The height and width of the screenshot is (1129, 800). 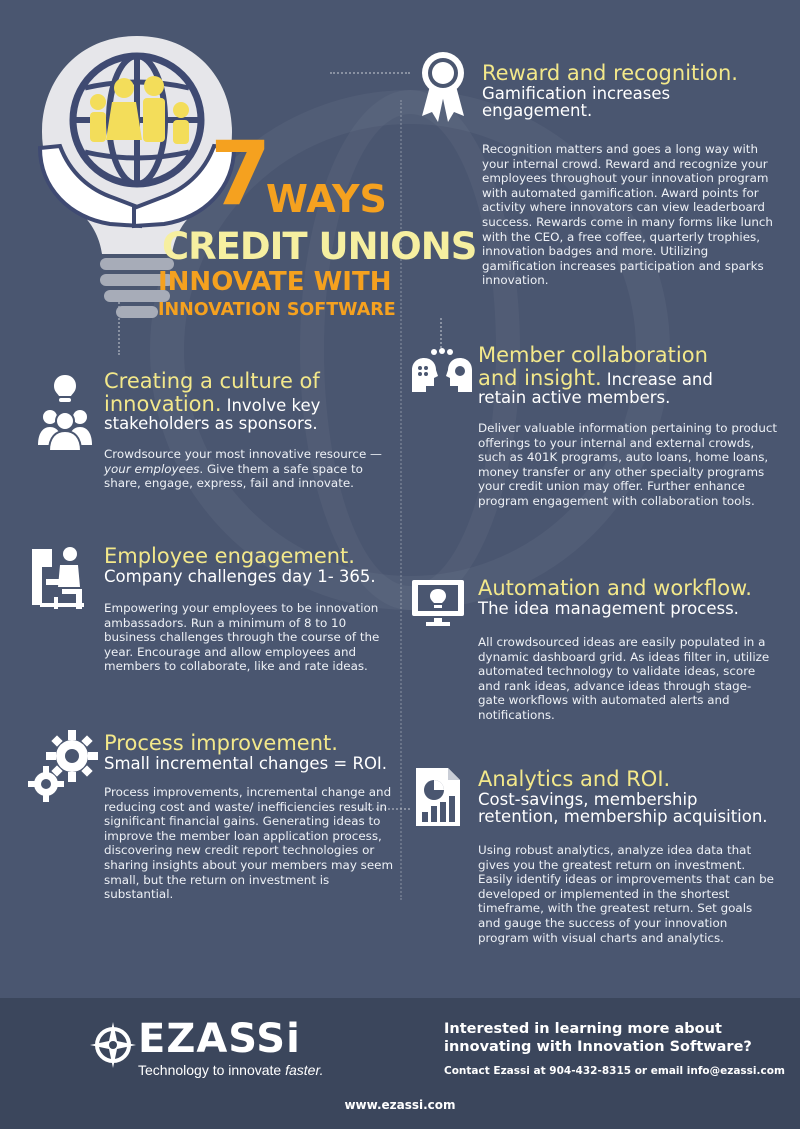 What do you see at coordinates (273, 405) in the screenshot?
I see `culture-subtitle-inline: Involve key` at bounding box center [273, 405].